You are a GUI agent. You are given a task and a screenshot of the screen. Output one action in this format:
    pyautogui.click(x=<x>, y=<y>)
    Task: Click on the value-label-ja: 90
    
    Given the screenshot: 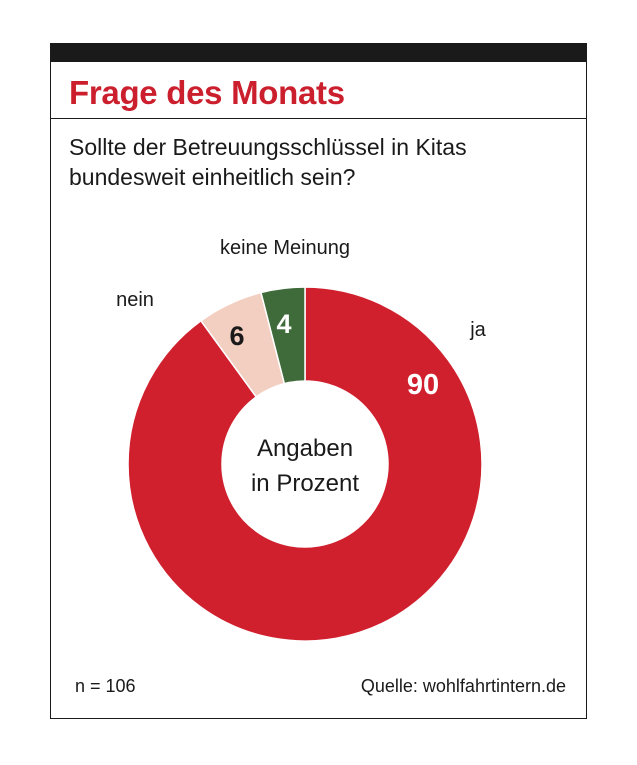 What is the action you would take?
    pyautogui.click(x=423, y=385)
    